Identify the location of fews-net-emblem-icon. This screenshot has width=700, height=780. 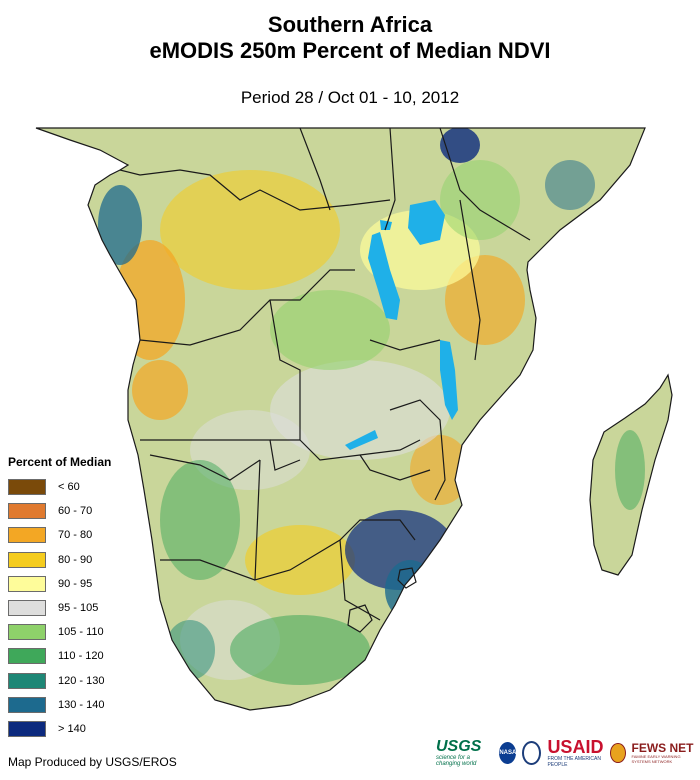
(617, 753).